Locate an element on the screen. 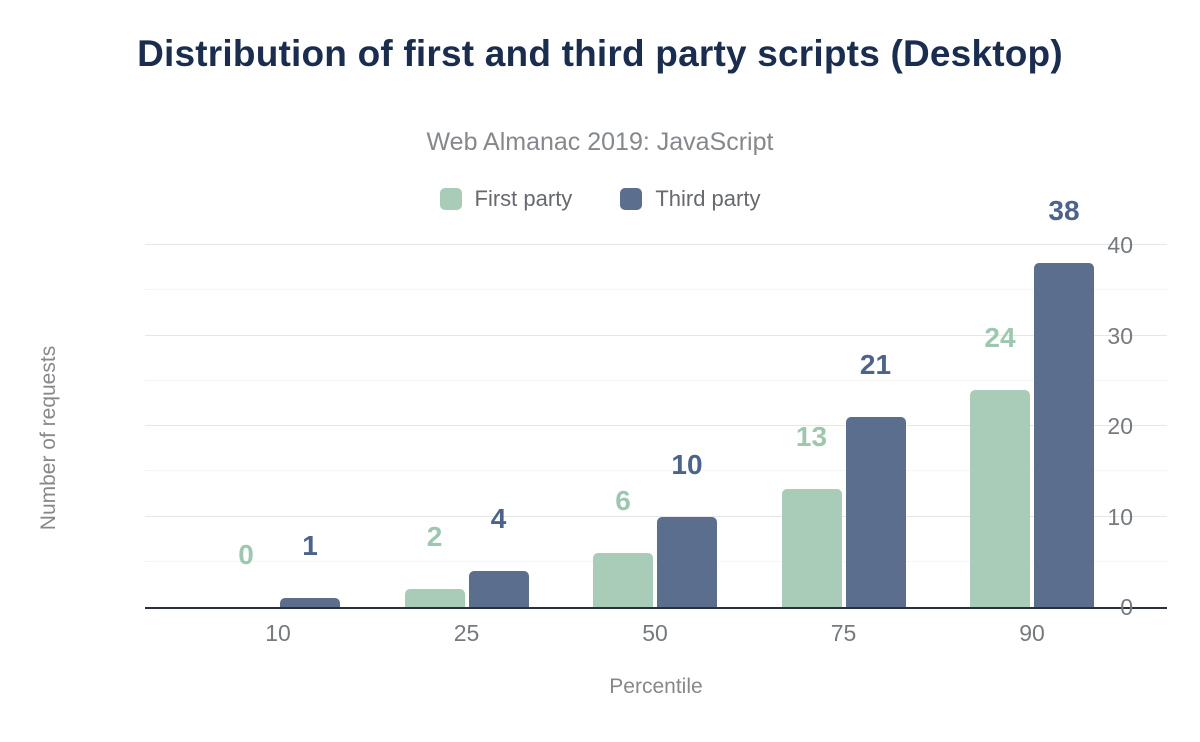  bar-value-label: 10 is located at coordinates (687, 464).